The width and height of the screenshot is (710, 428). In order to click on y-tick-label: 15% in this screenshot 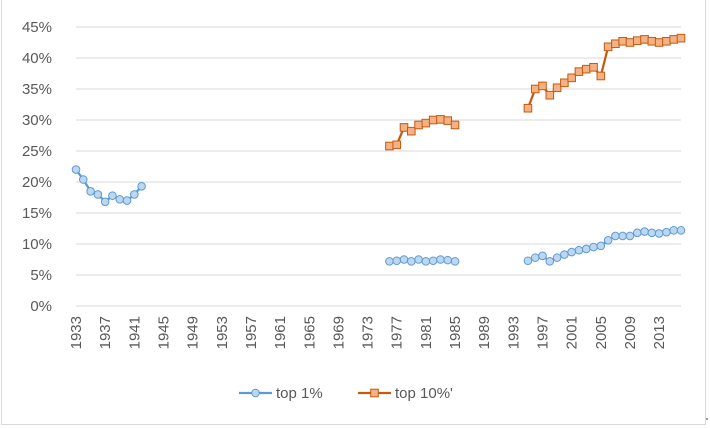, I will do `click(37, 213)`.